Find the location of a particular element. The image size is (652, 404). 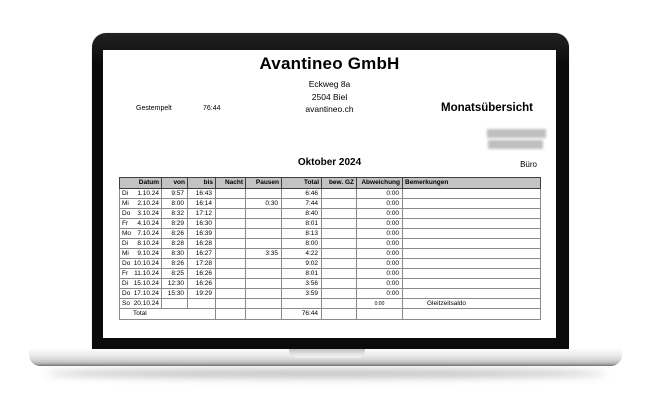

total-value: 76:44 is located at coordinates (301, 314).